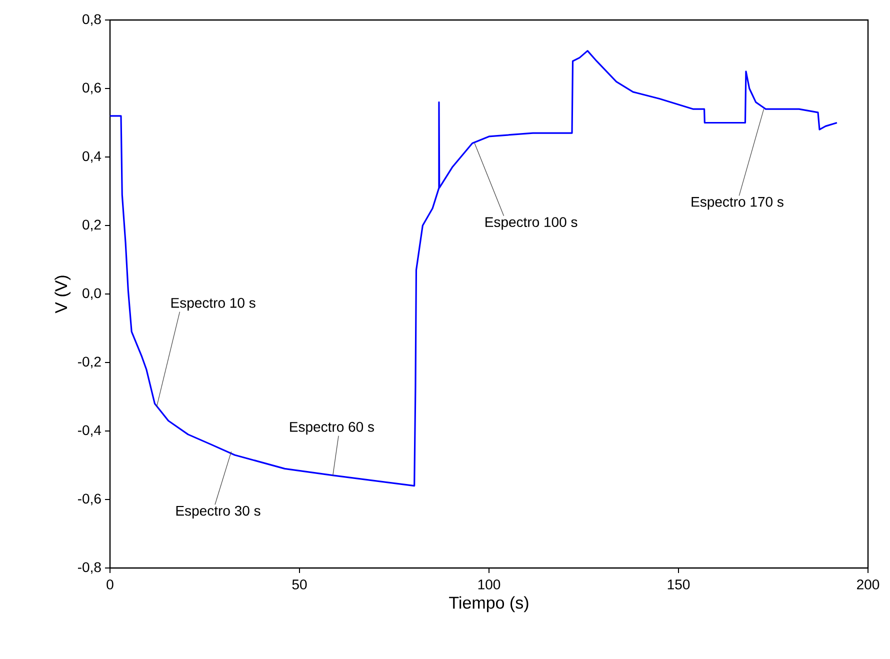 The height and width of the screenshot is (659, 890). Describe the element at coordinates (89, 500) in the screenshot. I see `y-tick-label: -0,6` at that location.